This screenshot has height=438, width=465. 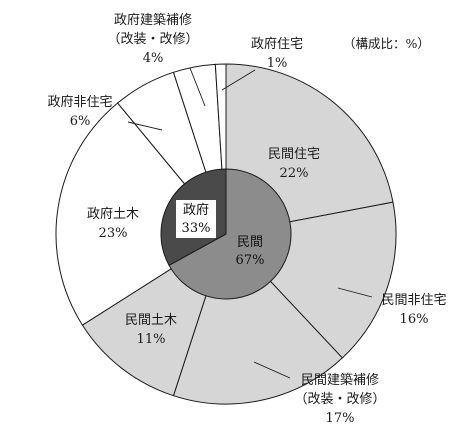 I want to click on outer-label-7-line-3: 4%, so click(x=153, y=58).